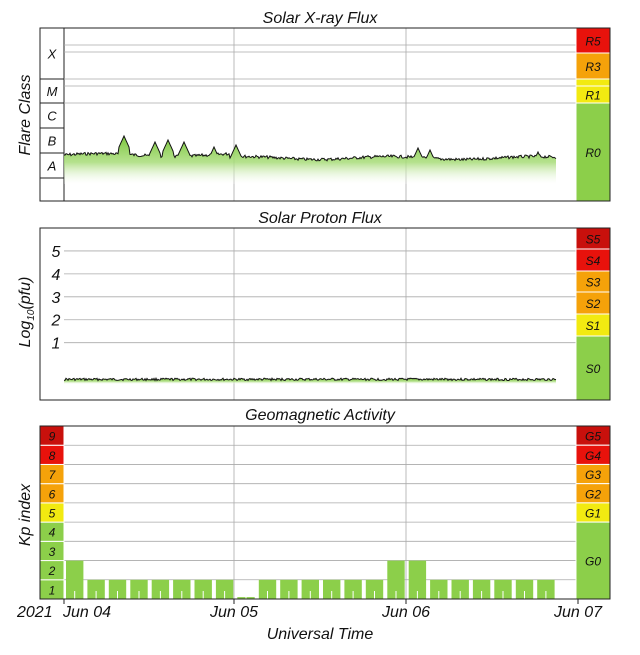 Image resolution: width=640 pixels, height=655 pixels. What do you see at coordinates (321, 18) in the screenshot?
I see `xray-title: Solar X-ray Flux` at bounding box center [321, 18].